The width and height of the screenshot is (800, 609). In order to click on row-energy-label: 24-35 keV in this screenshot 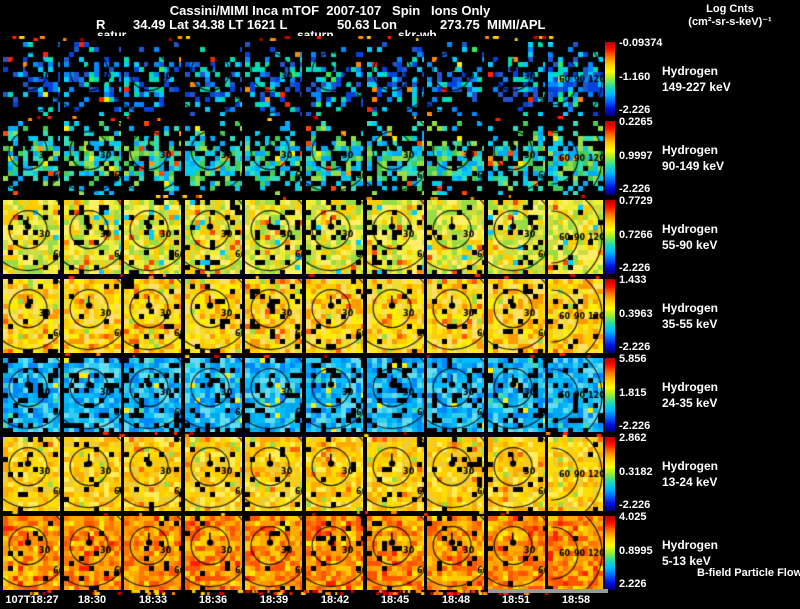, I will do `click(690, 403)`.